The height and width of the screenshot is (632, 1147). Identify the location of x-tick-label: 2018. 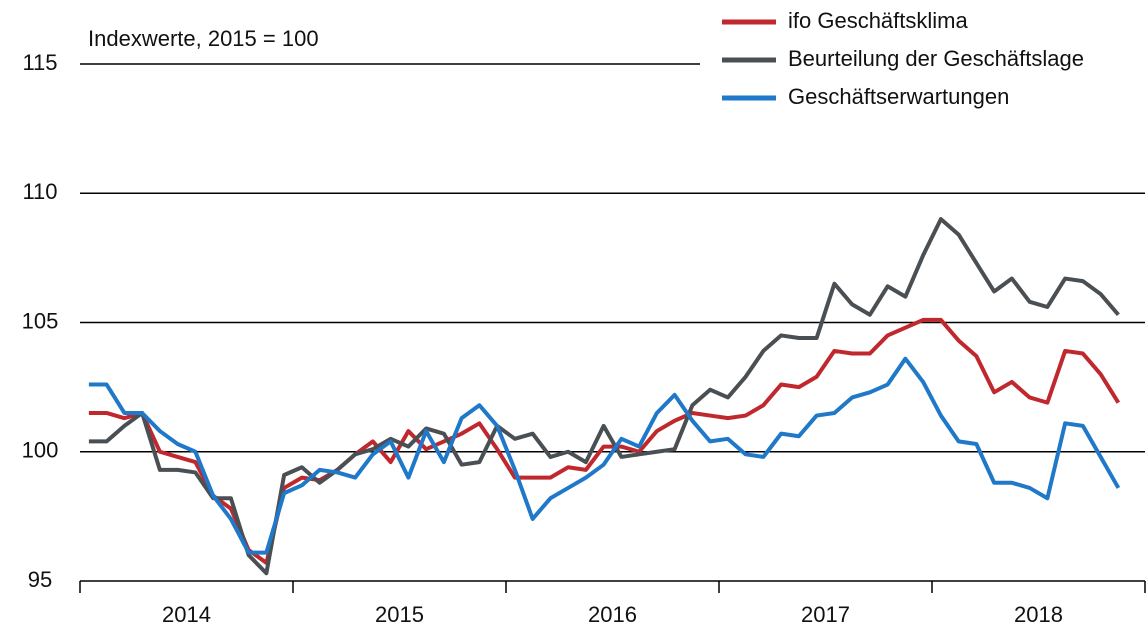
(1038, 614).